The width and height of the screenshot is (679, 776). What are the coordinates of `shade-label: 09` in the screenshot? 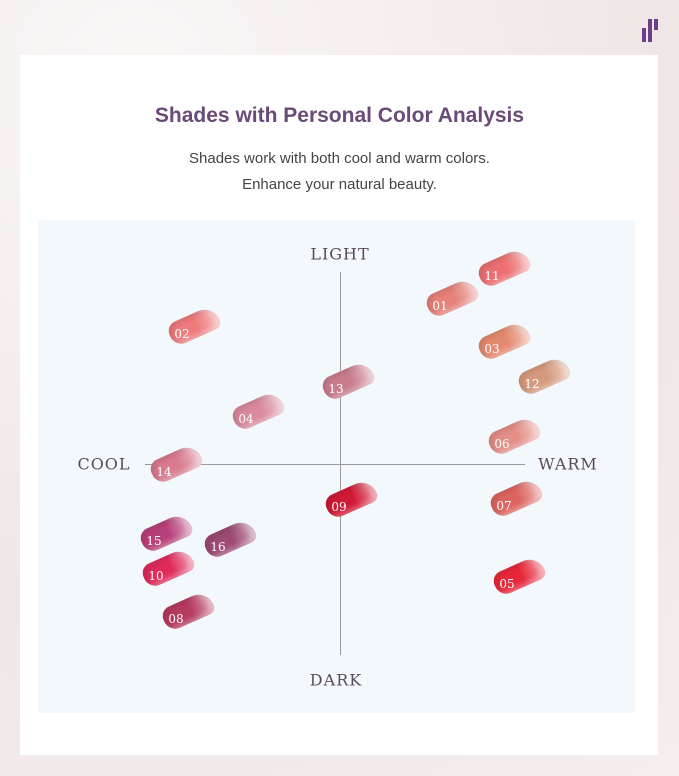 It's located at (339, 507).